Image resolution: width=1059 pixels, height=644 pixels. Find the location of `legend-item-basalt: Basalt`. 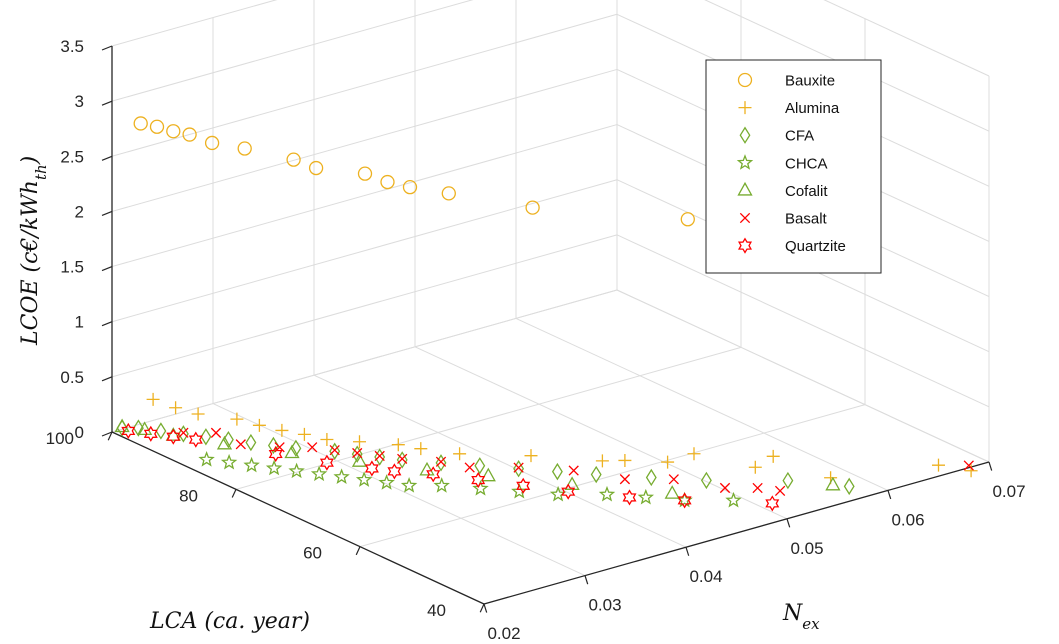

legend-item-basalt: Basalt is located at coordinates (783, 219).